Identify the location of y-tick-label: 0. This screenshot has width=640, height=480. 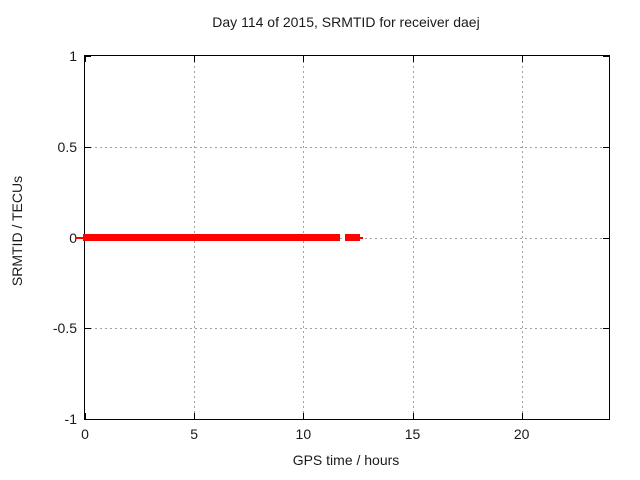
(73, 237).